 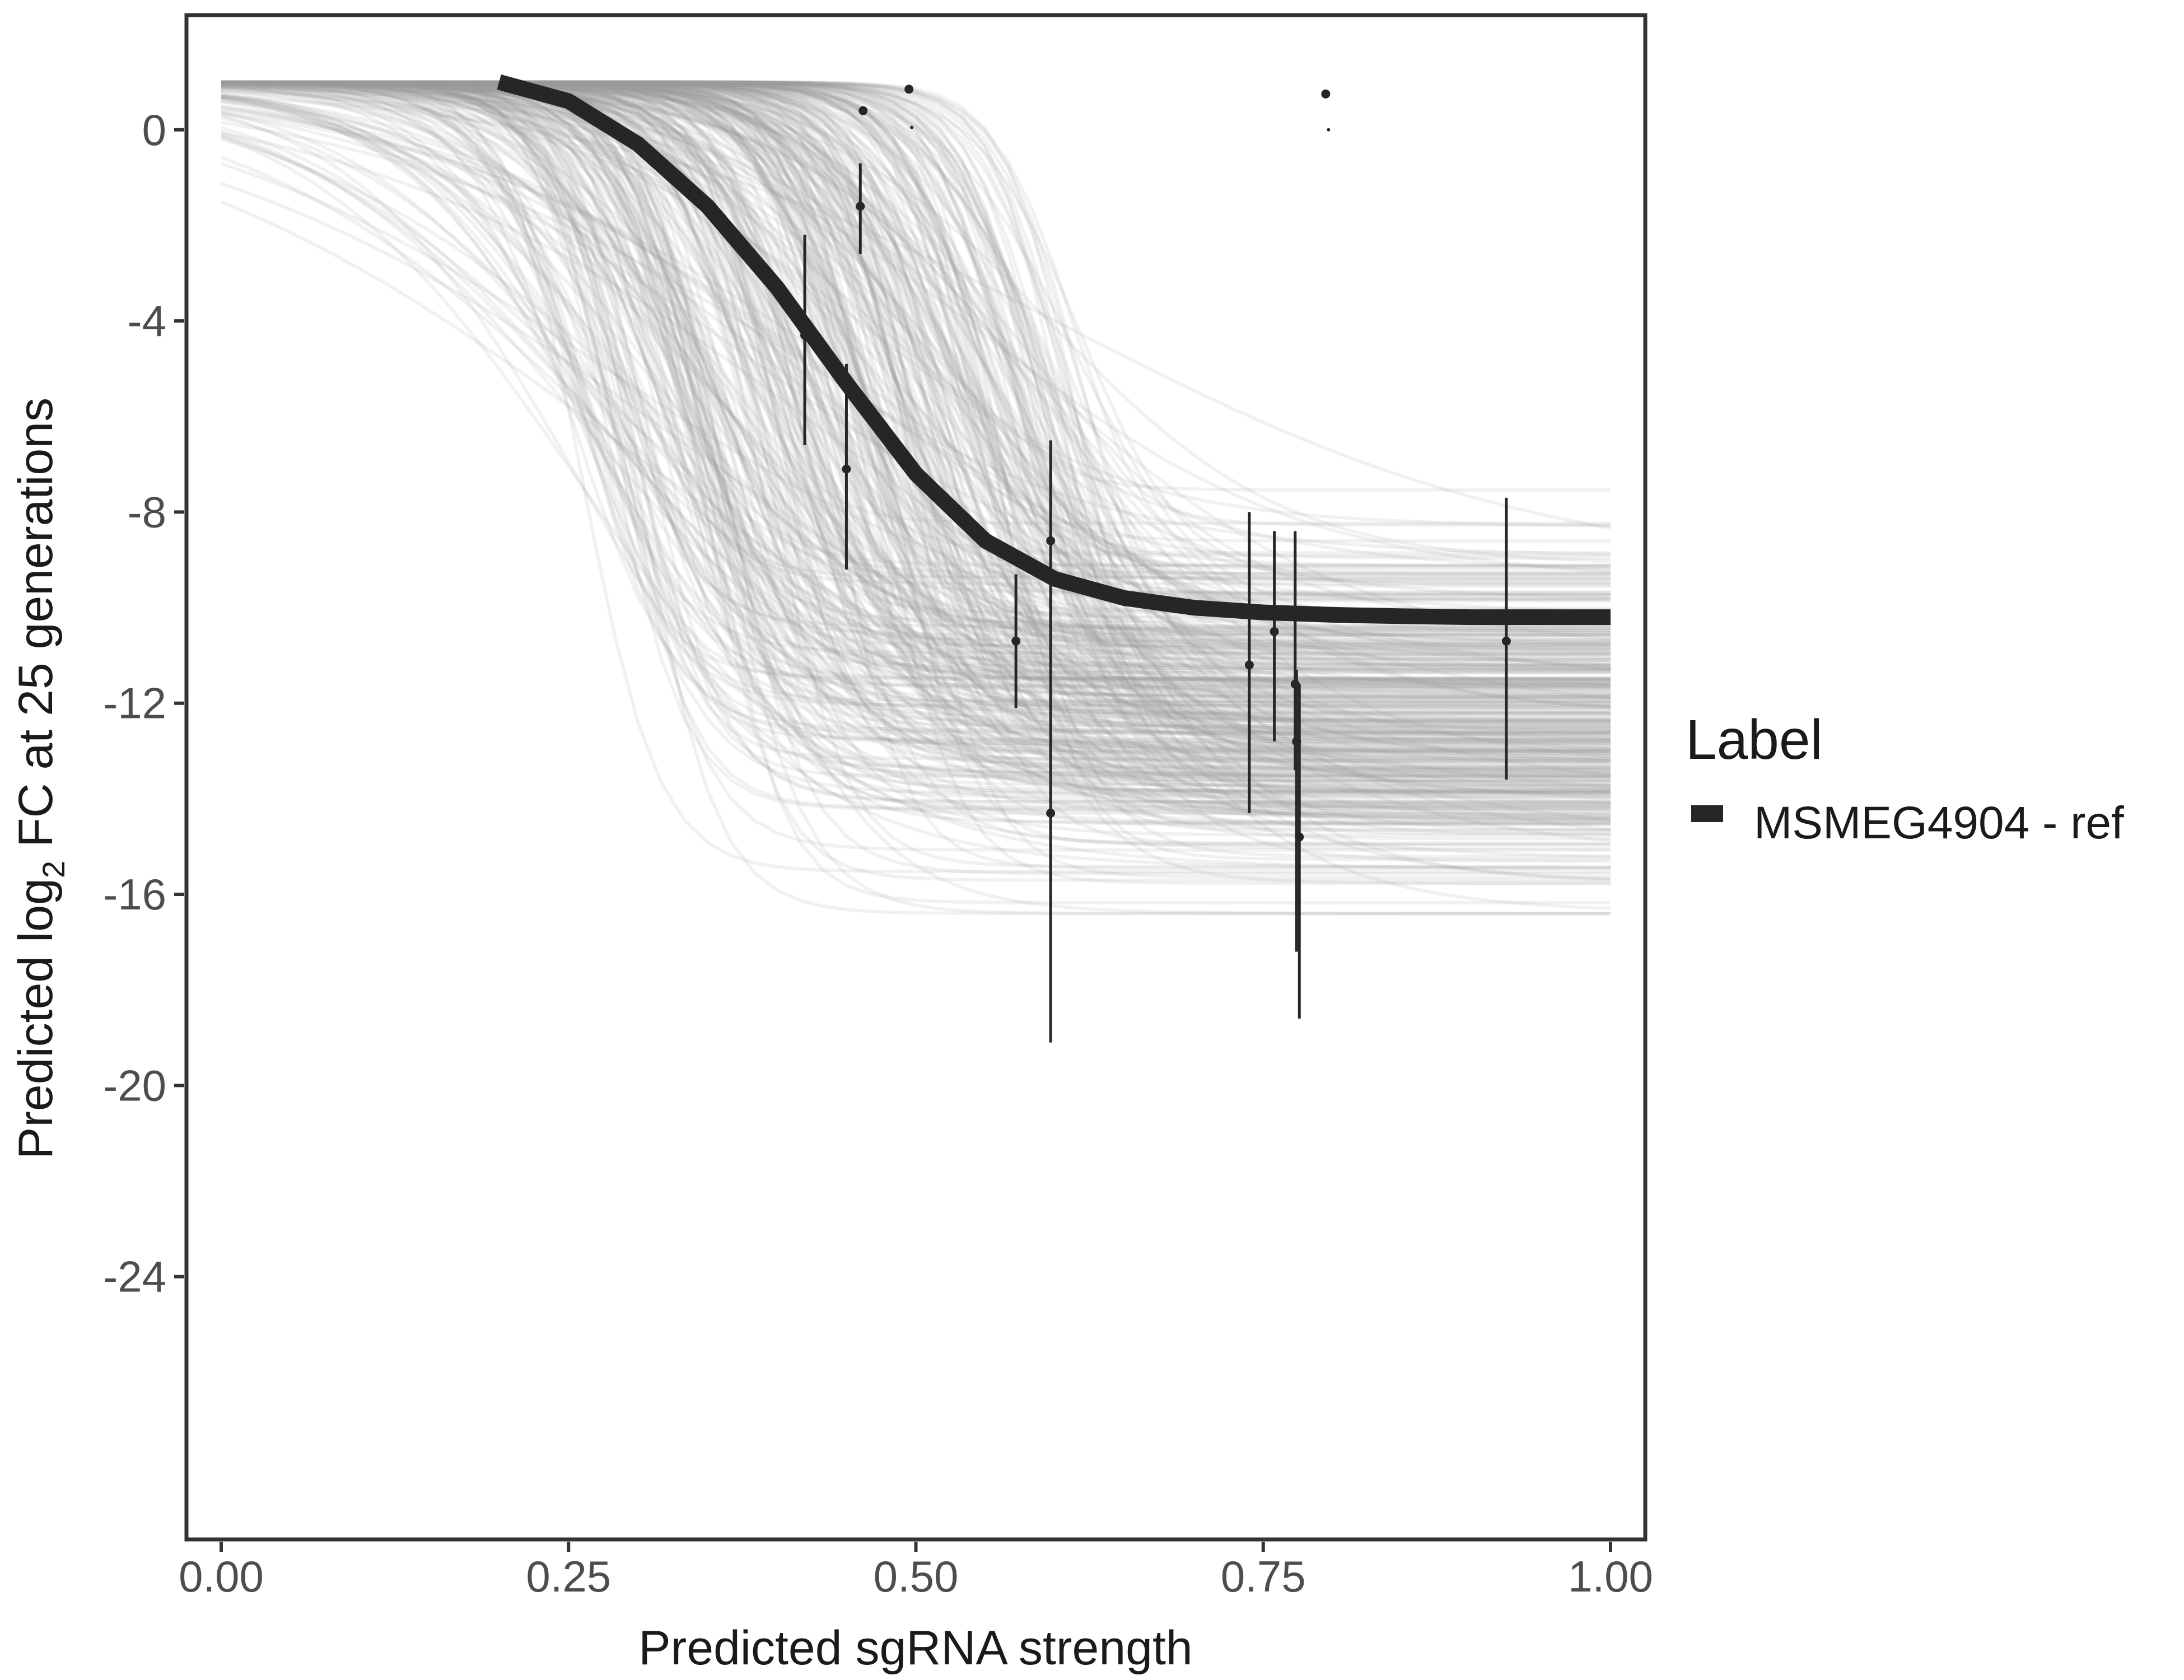 What do you see at coordinates (916, 1572) in the screenshot?
I see `x-axis: 0.00 0.25 0.50 0.75 1.00` at bounding box center [916, 1572].